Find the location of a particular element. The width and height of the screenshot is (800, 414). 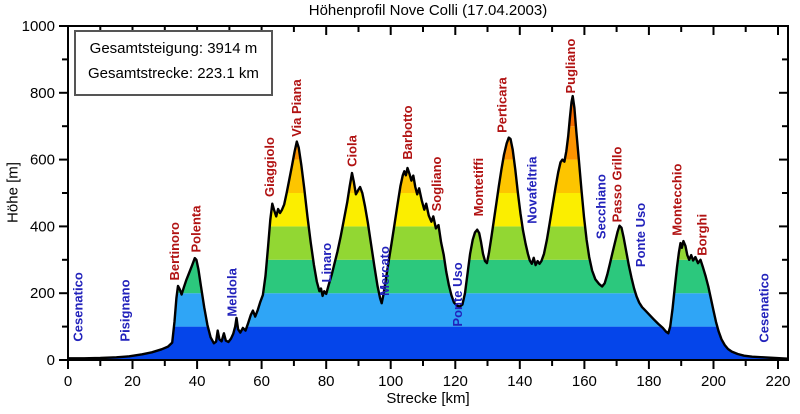

place-label: Passo Grillo is located at coordinates (616, 184).